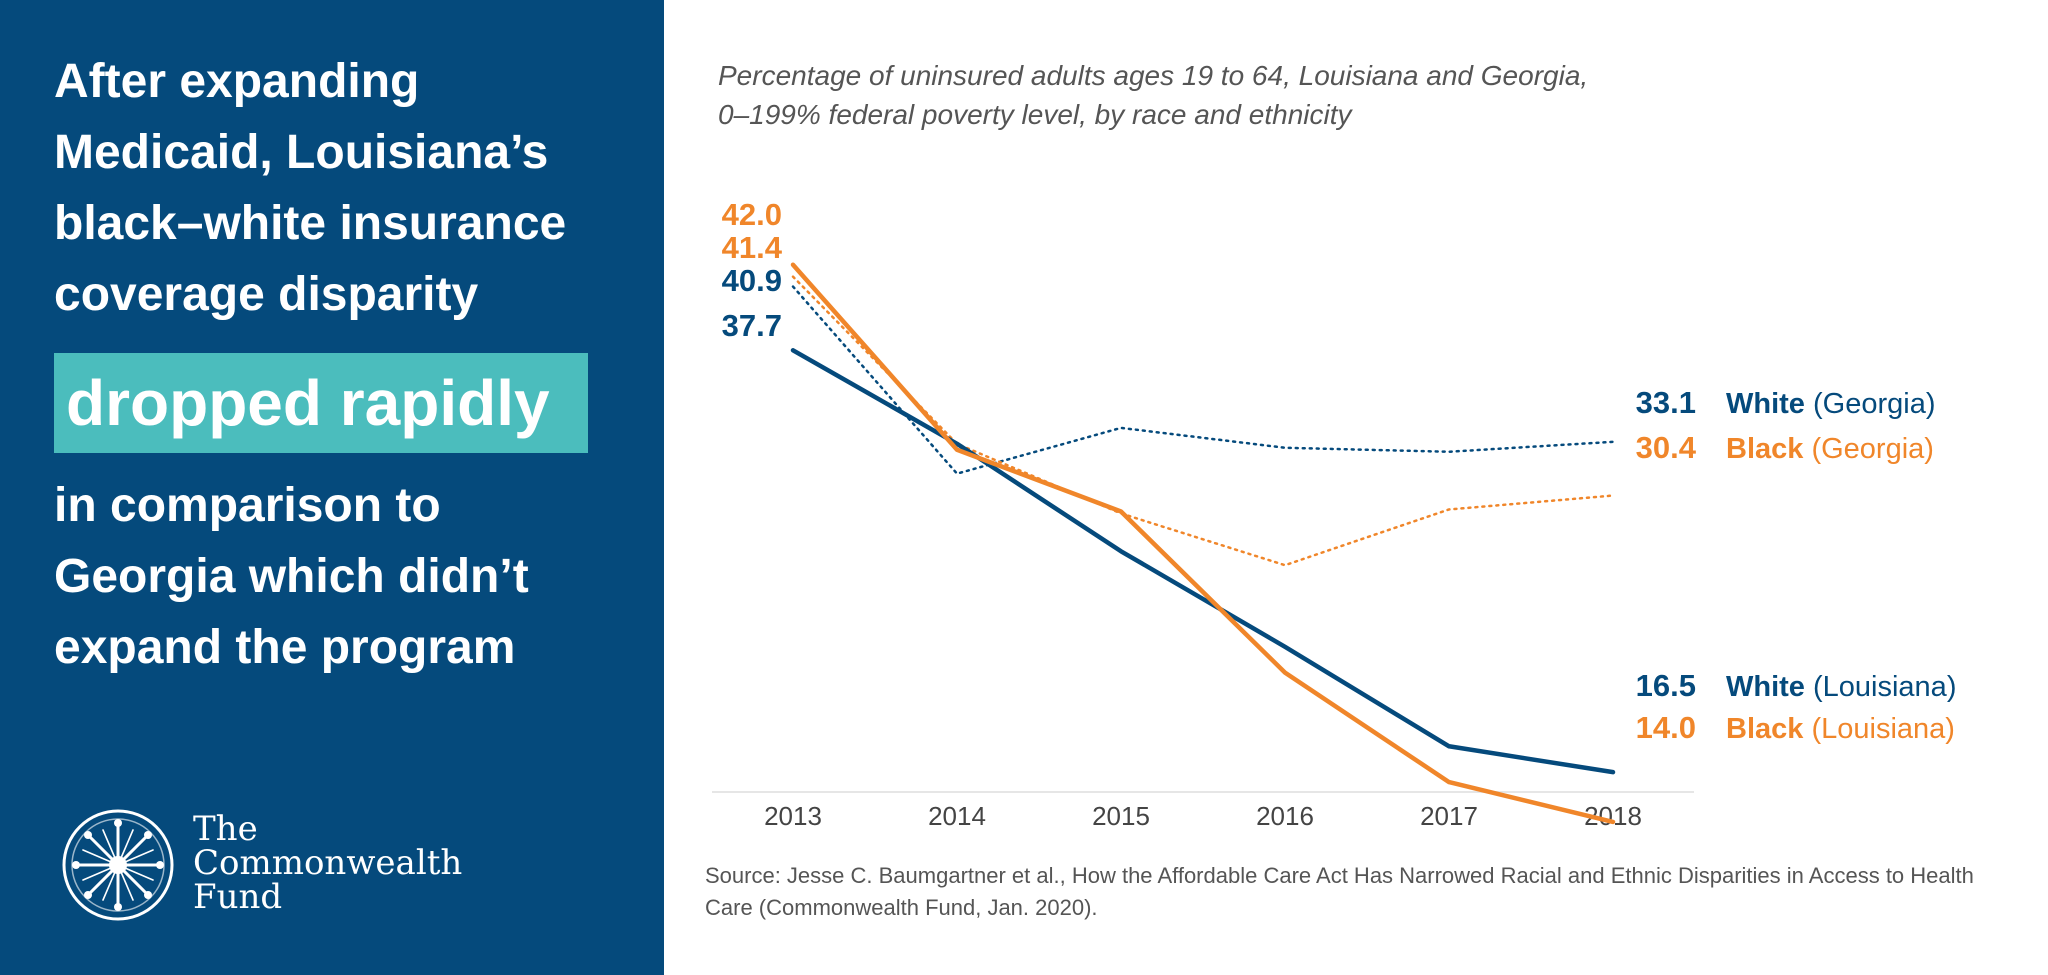  What do you see at coordinates (308, 403) in the screenshot?
I see `highlight-text: dropped rapidly` at bounding box center [308, 403].